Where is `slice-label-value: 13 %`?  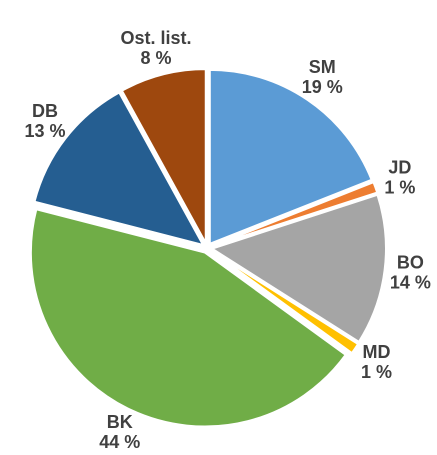 slice-label-value: 13 % is located at coordinates (45, 131).